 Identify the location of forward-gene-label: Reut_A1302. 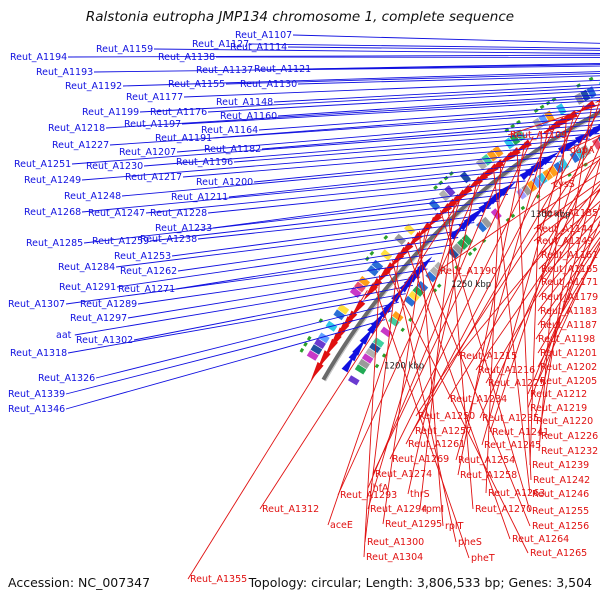
(104, 340).